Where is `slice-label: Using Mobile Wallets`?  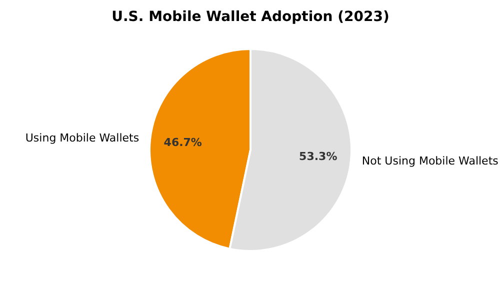
slice-label: Using Mobile Wallets is located at coordinates (82, 137).